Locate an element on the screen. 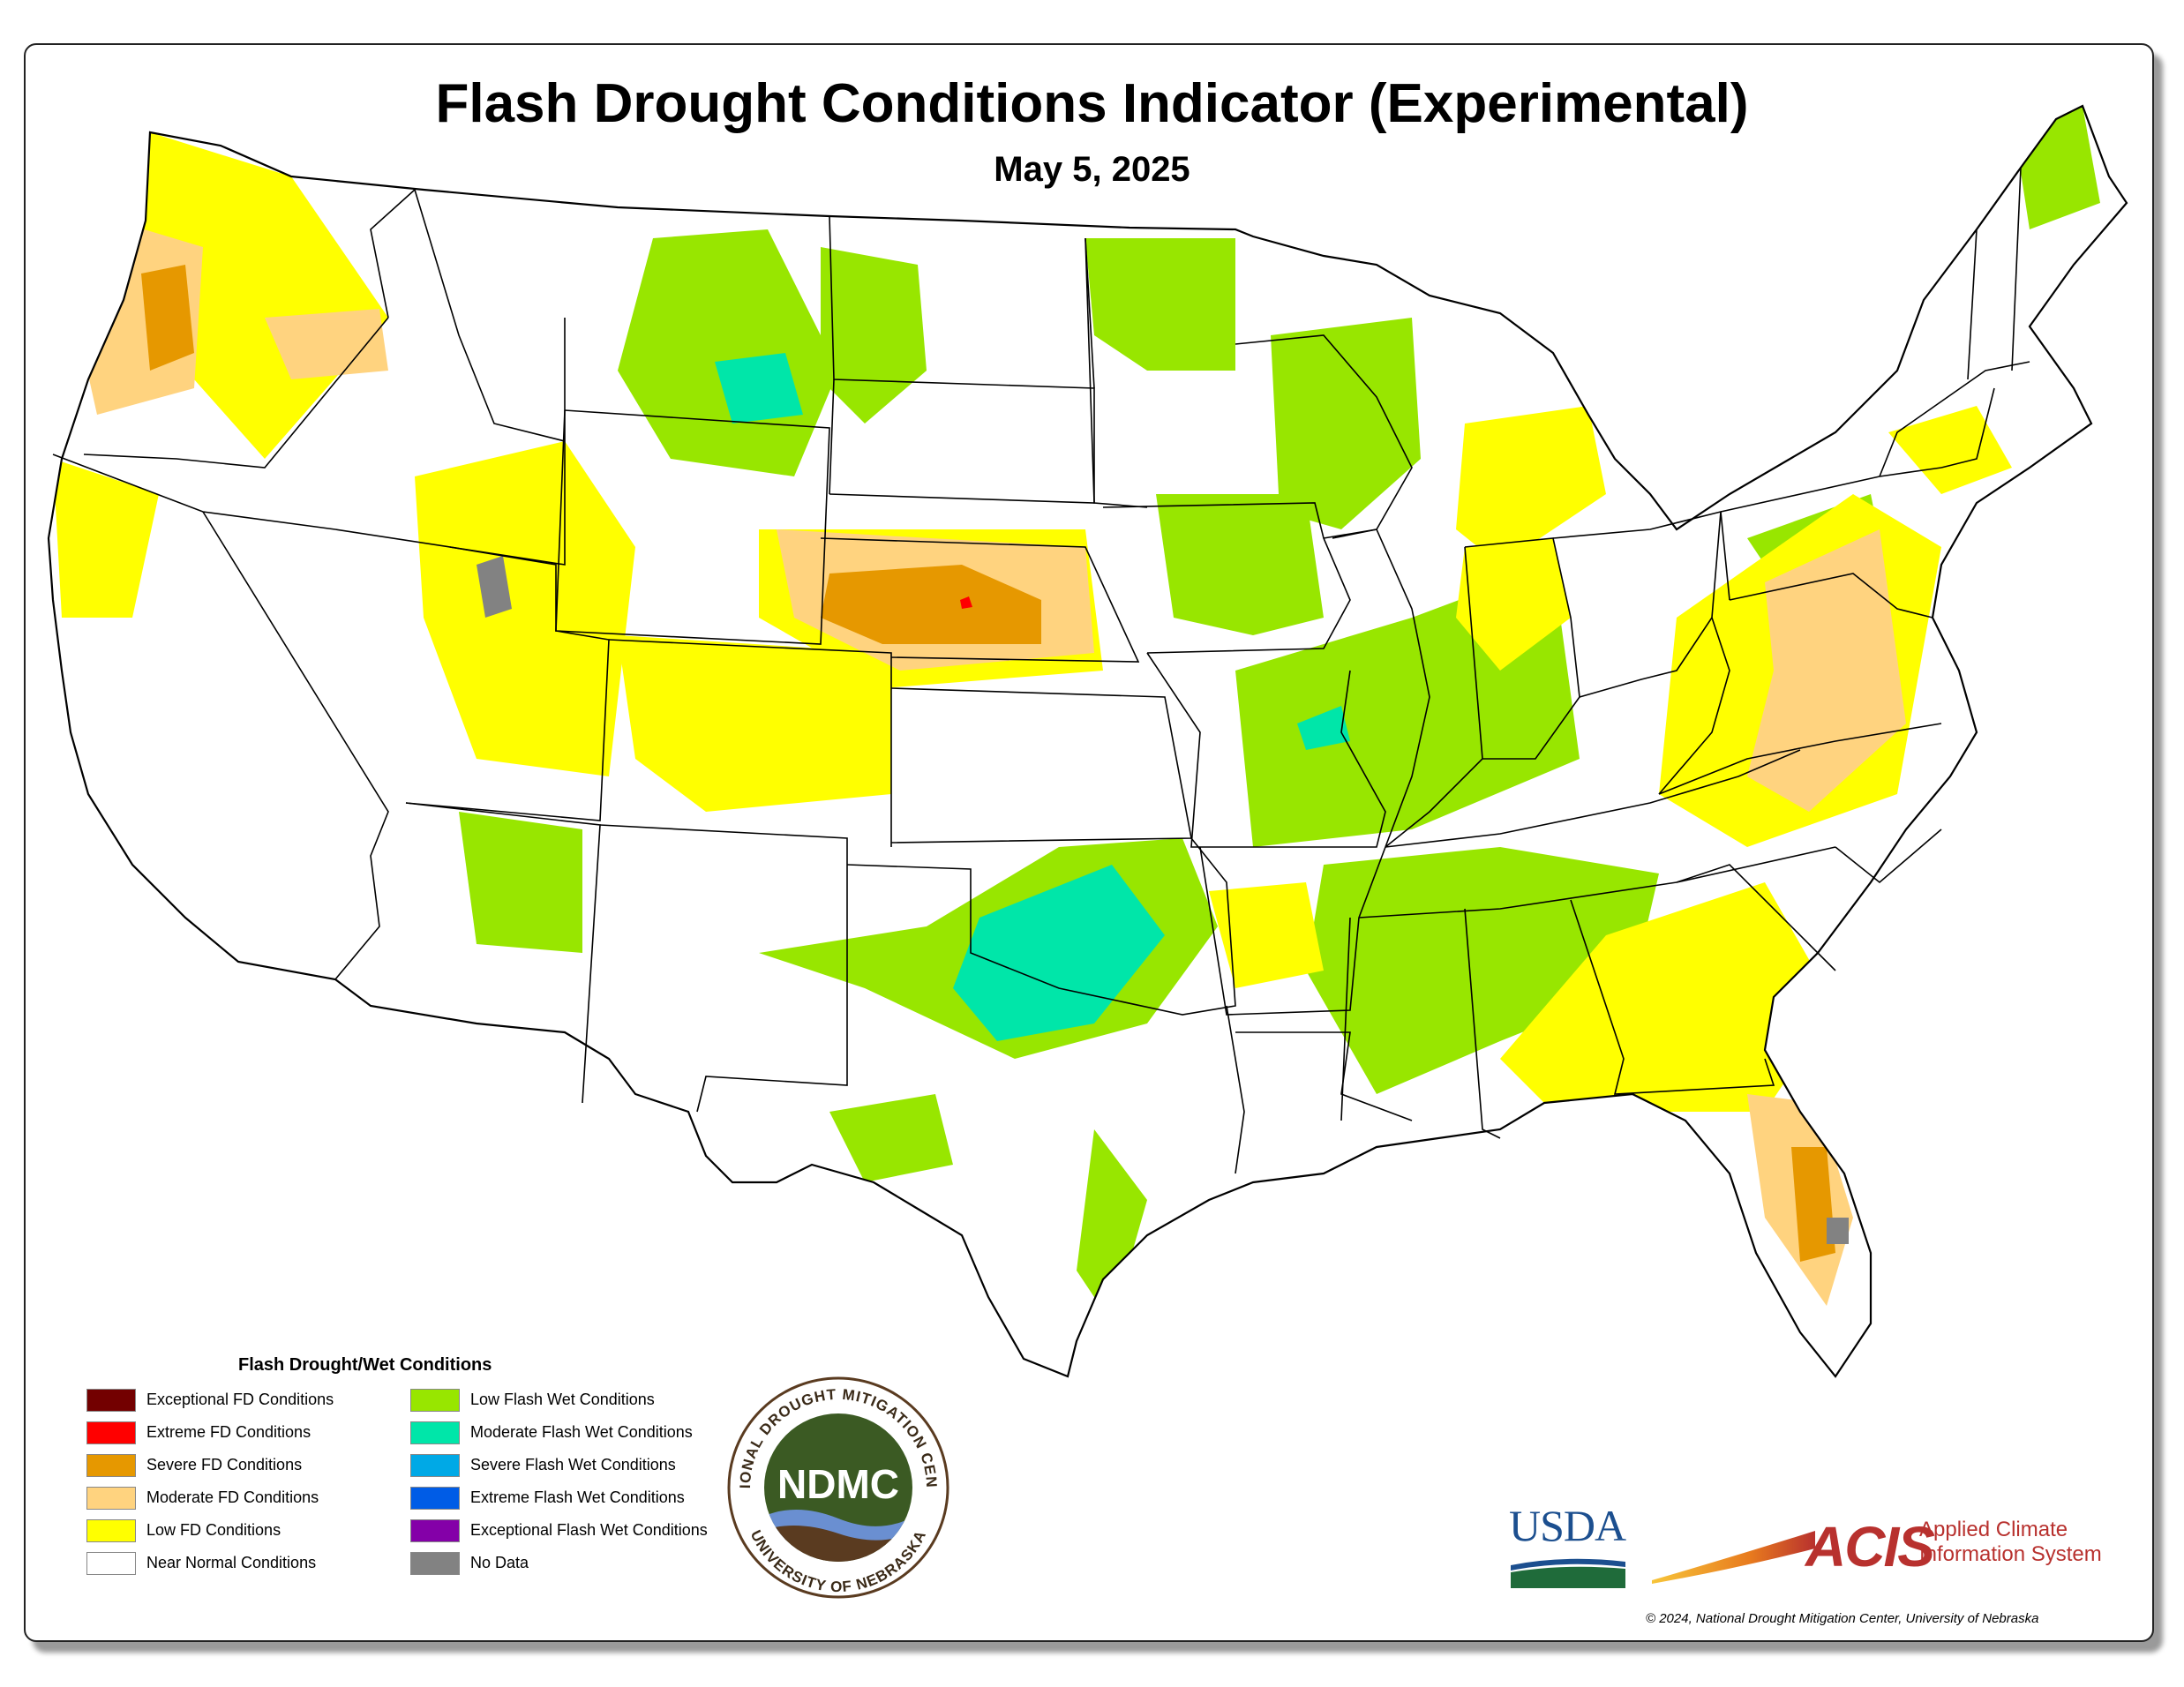 The image size is (2184, 1687). west-texas-wet is located at coordinates (891, 1138).